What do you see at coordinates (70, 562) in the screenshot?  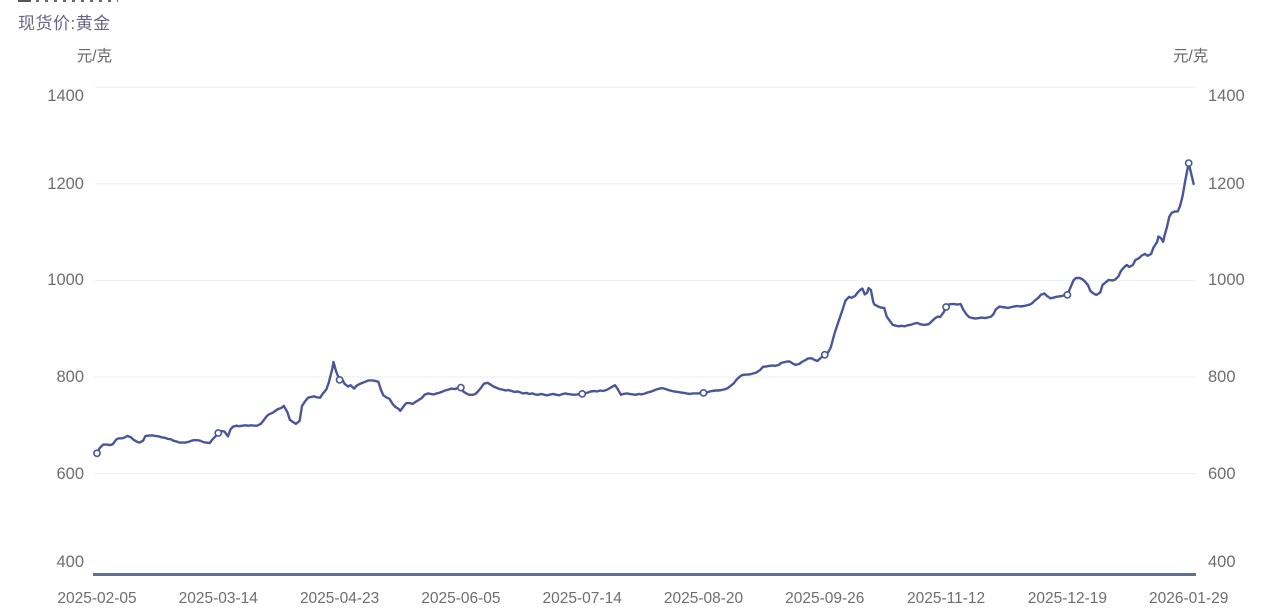 I see `y-tick-label-left-400: 400` at bounding box center [70, 562].